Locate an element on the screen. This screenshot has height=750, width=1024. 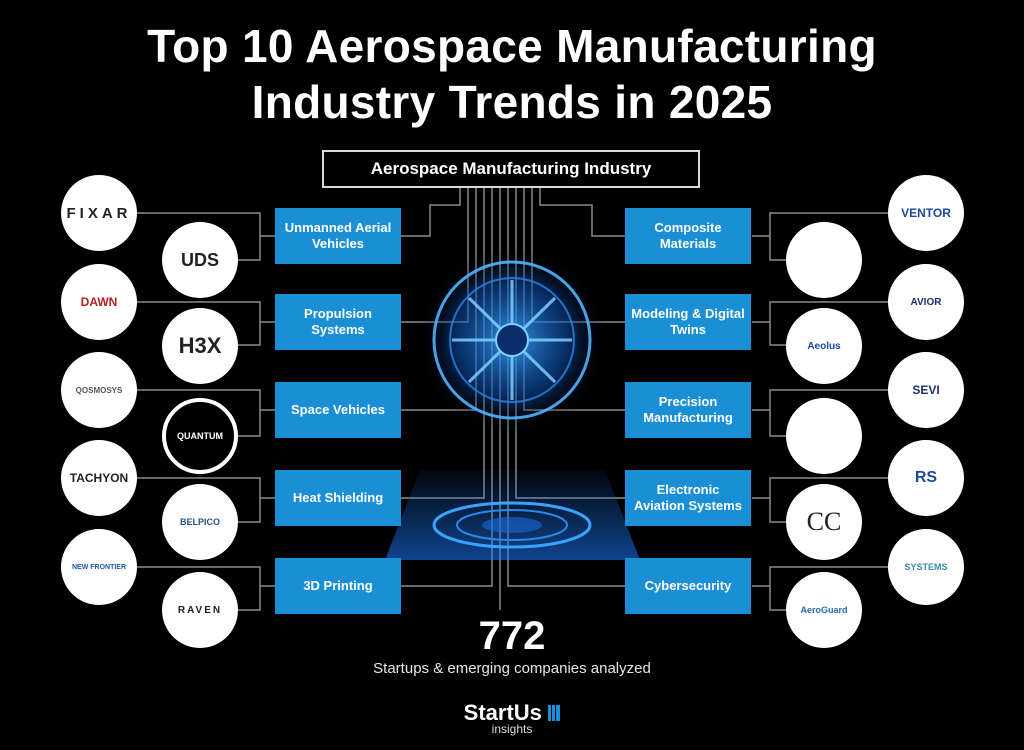
trend-electronic-aviation-systems: Electronic Aviation Systems is located at coordinates (688, 498).